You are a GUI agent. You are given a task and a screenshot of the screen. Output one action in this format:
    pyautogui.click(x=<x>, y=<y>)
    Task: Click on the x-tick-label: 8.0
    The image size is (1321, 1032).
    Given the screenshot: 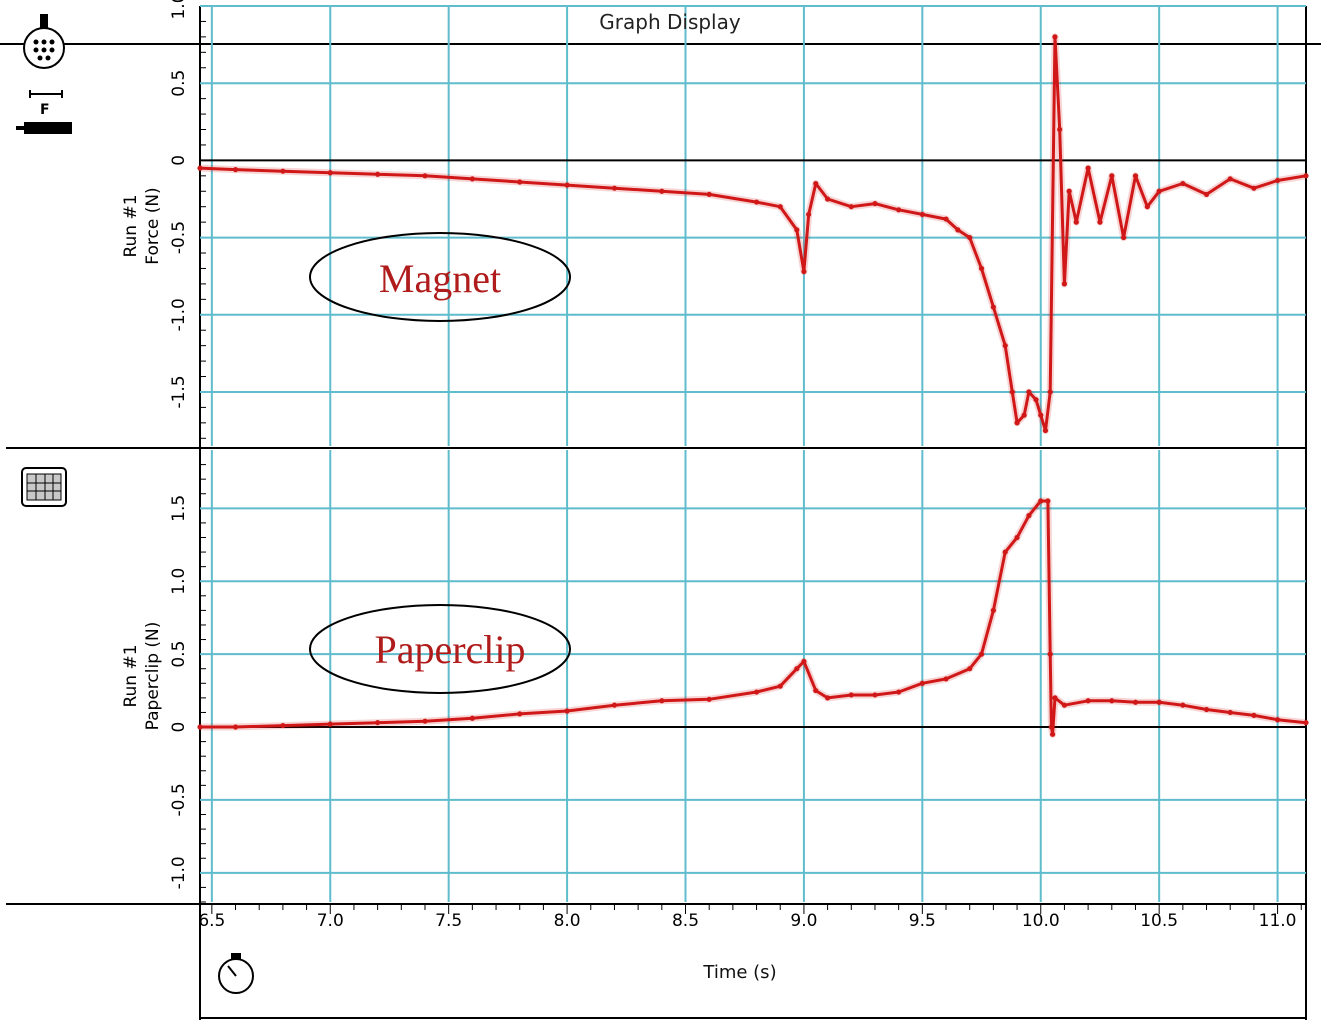 What is the action you would take?
    pyautogui.click(x=567, y=921)
    